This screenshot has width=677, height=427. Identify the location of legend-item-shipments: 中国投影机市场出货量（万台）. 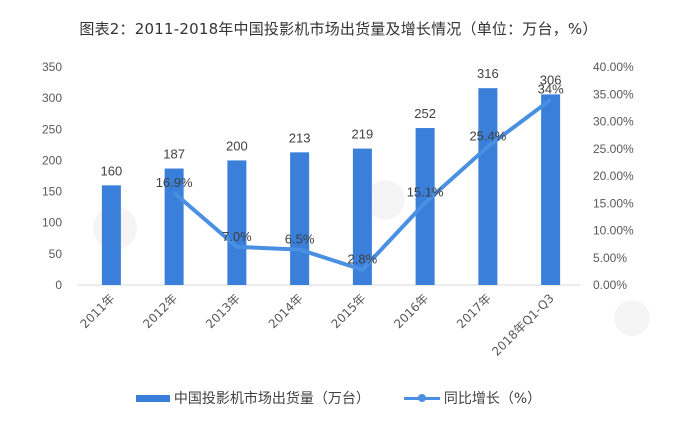
(252, 398).